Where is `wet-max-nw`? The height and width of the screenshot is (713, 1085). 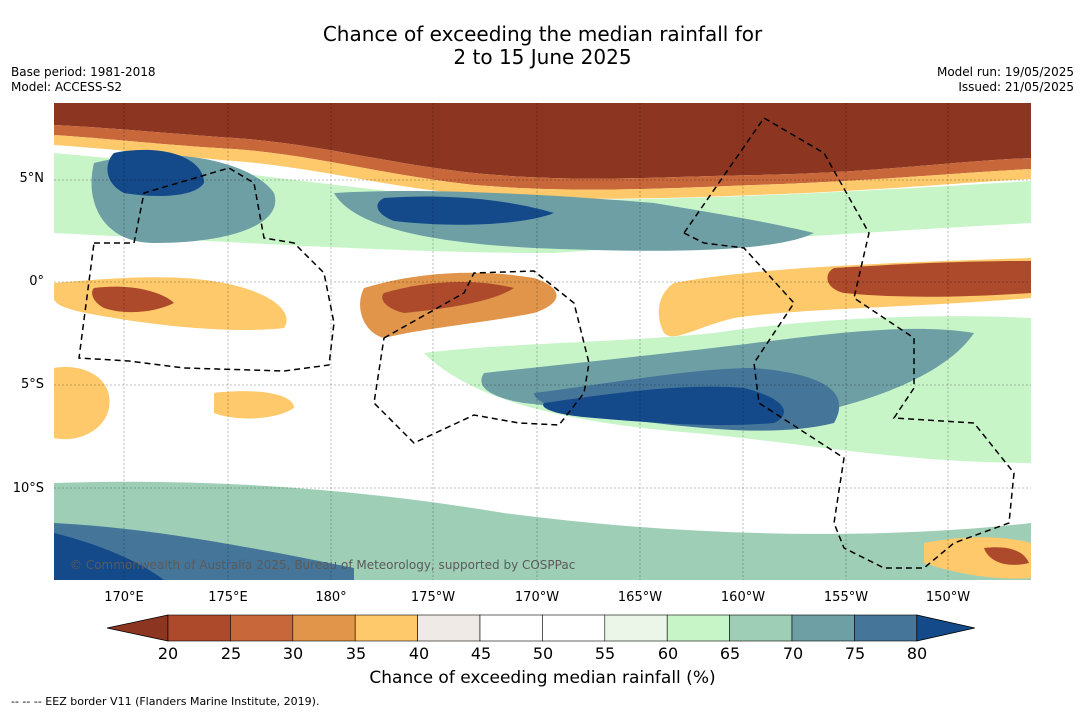 wet-max-nw is located at coordinates (155, 172).